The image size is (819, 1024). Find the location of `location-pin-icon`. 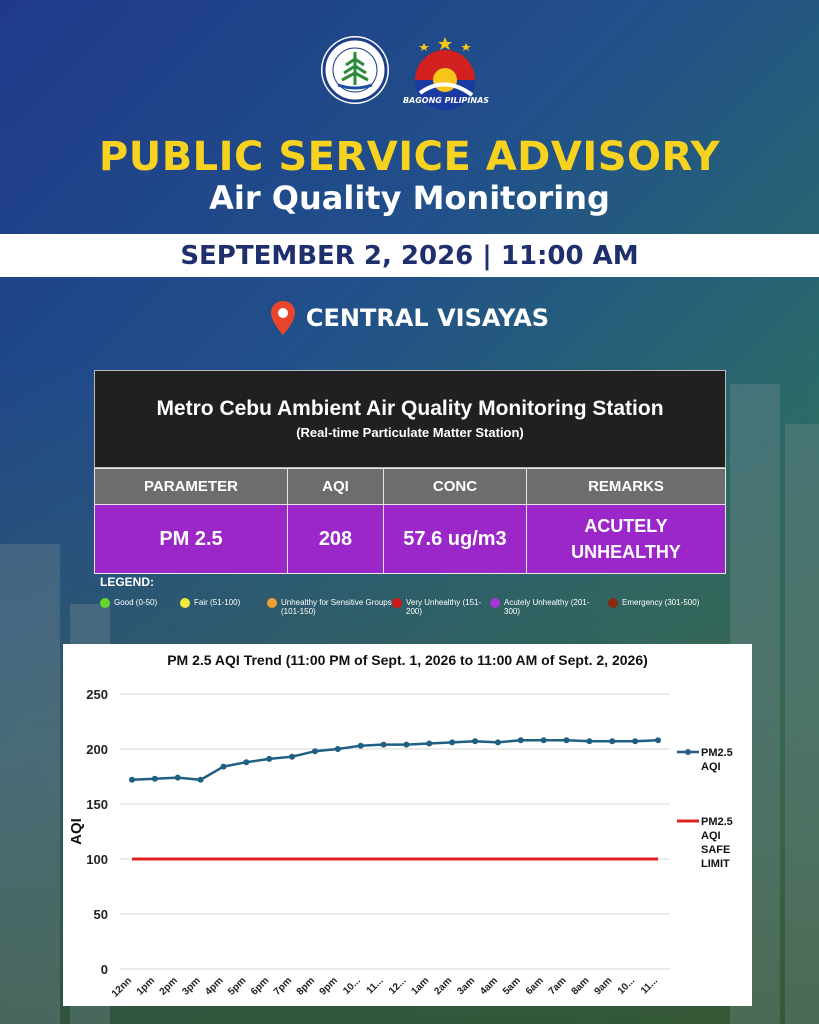

location-pin-icon is located at coordinates (282, 318).